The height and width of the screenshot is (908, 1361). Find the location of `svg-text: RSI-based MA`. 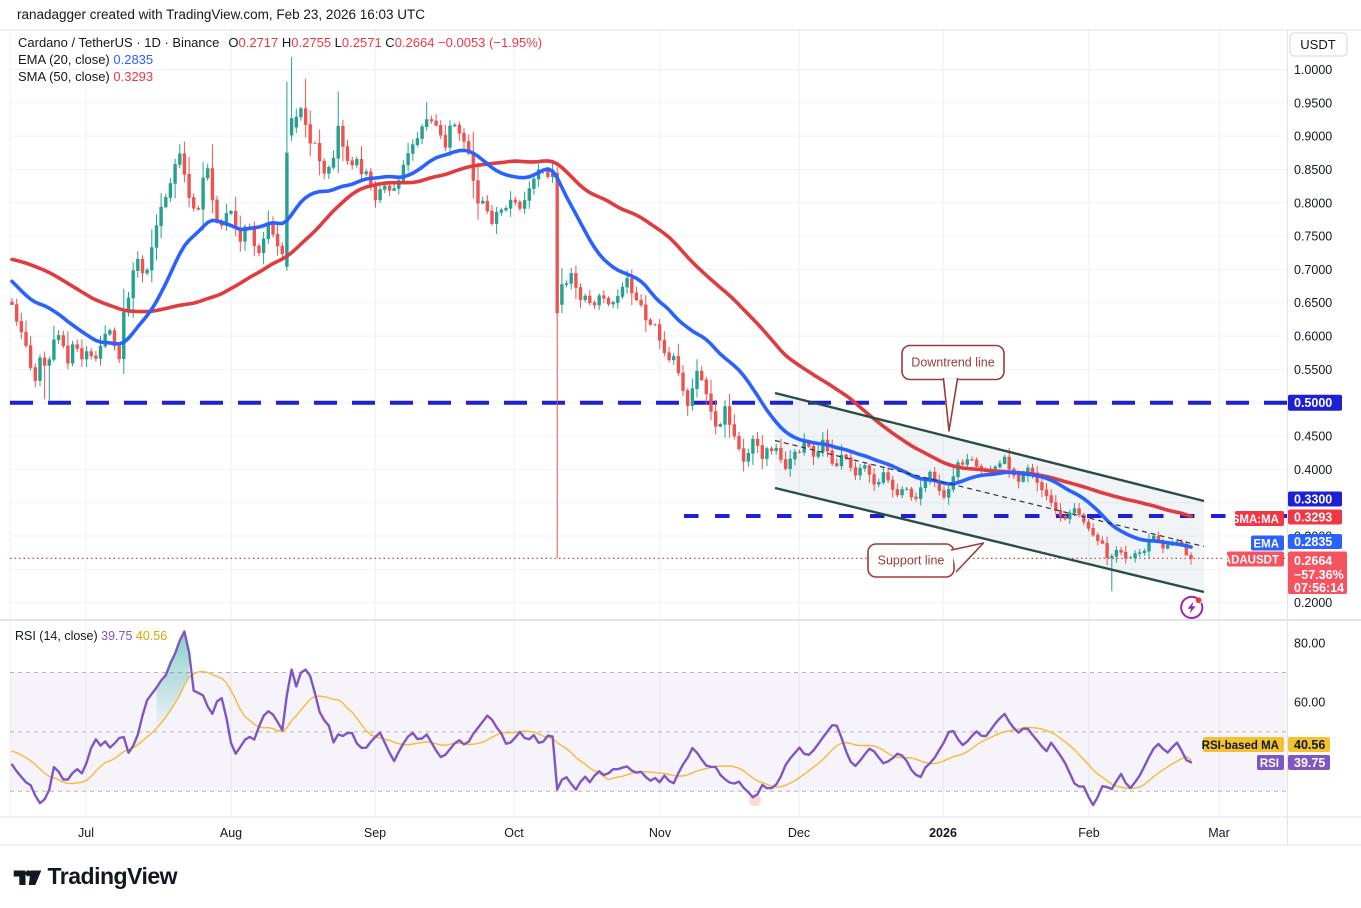

svg-text: RSI-based MA is located at coordinates (1240, 746).